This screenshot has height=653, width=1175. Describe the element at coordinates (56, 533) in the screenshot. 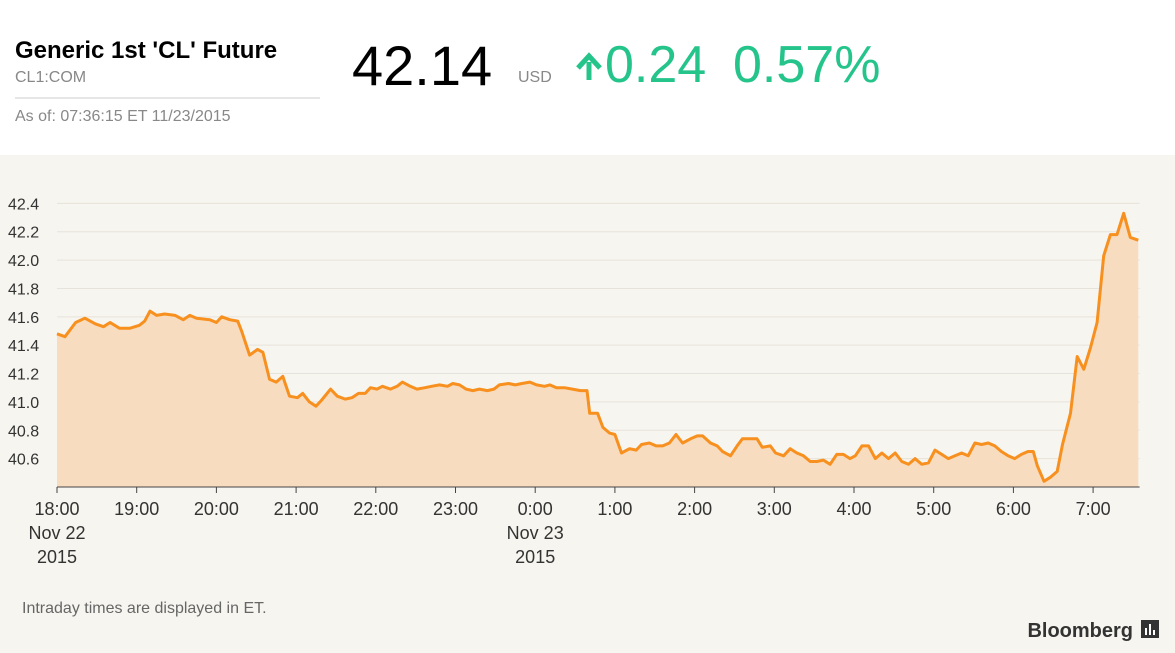

I see `x-date-label: Nov 22` at that location.